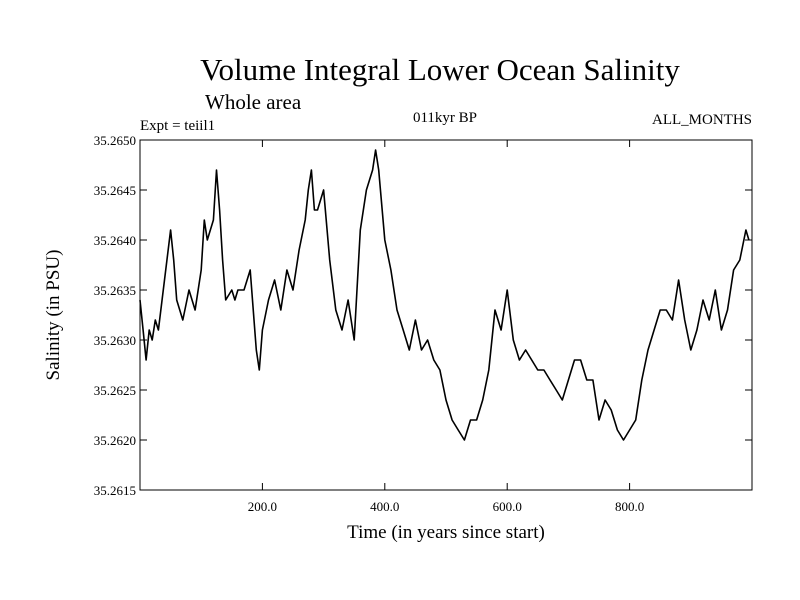 The image size is (800, 600). Describe the element at coordinates (446, 532) in the screenshot. I see `x-axis-label: Time (in years since start)` at that location.